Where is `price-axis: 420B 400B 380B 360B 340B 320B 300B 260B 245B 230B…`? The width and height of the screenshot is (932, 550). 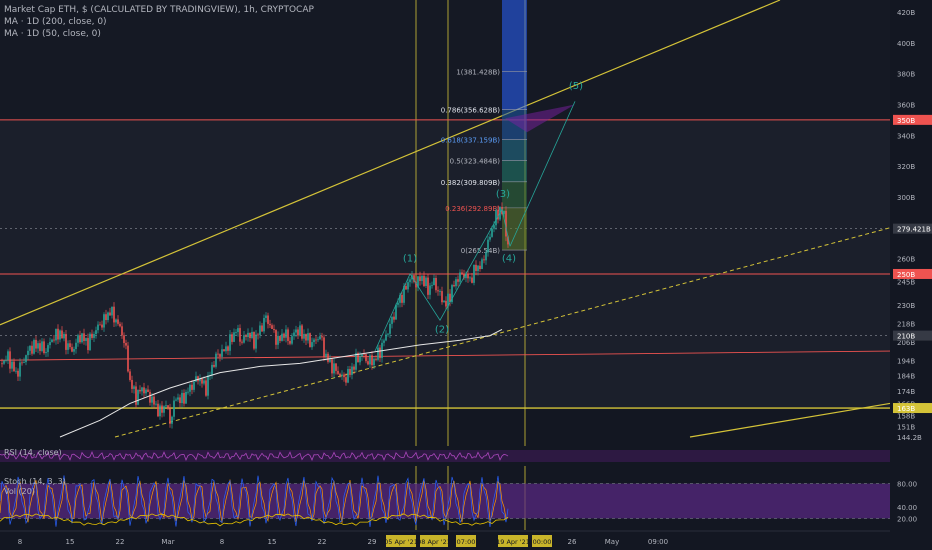 price-axis: 420B 400B 380B 360B 340B 320B 300B 260B 245B 230B… is located at coordinates (912, 225).